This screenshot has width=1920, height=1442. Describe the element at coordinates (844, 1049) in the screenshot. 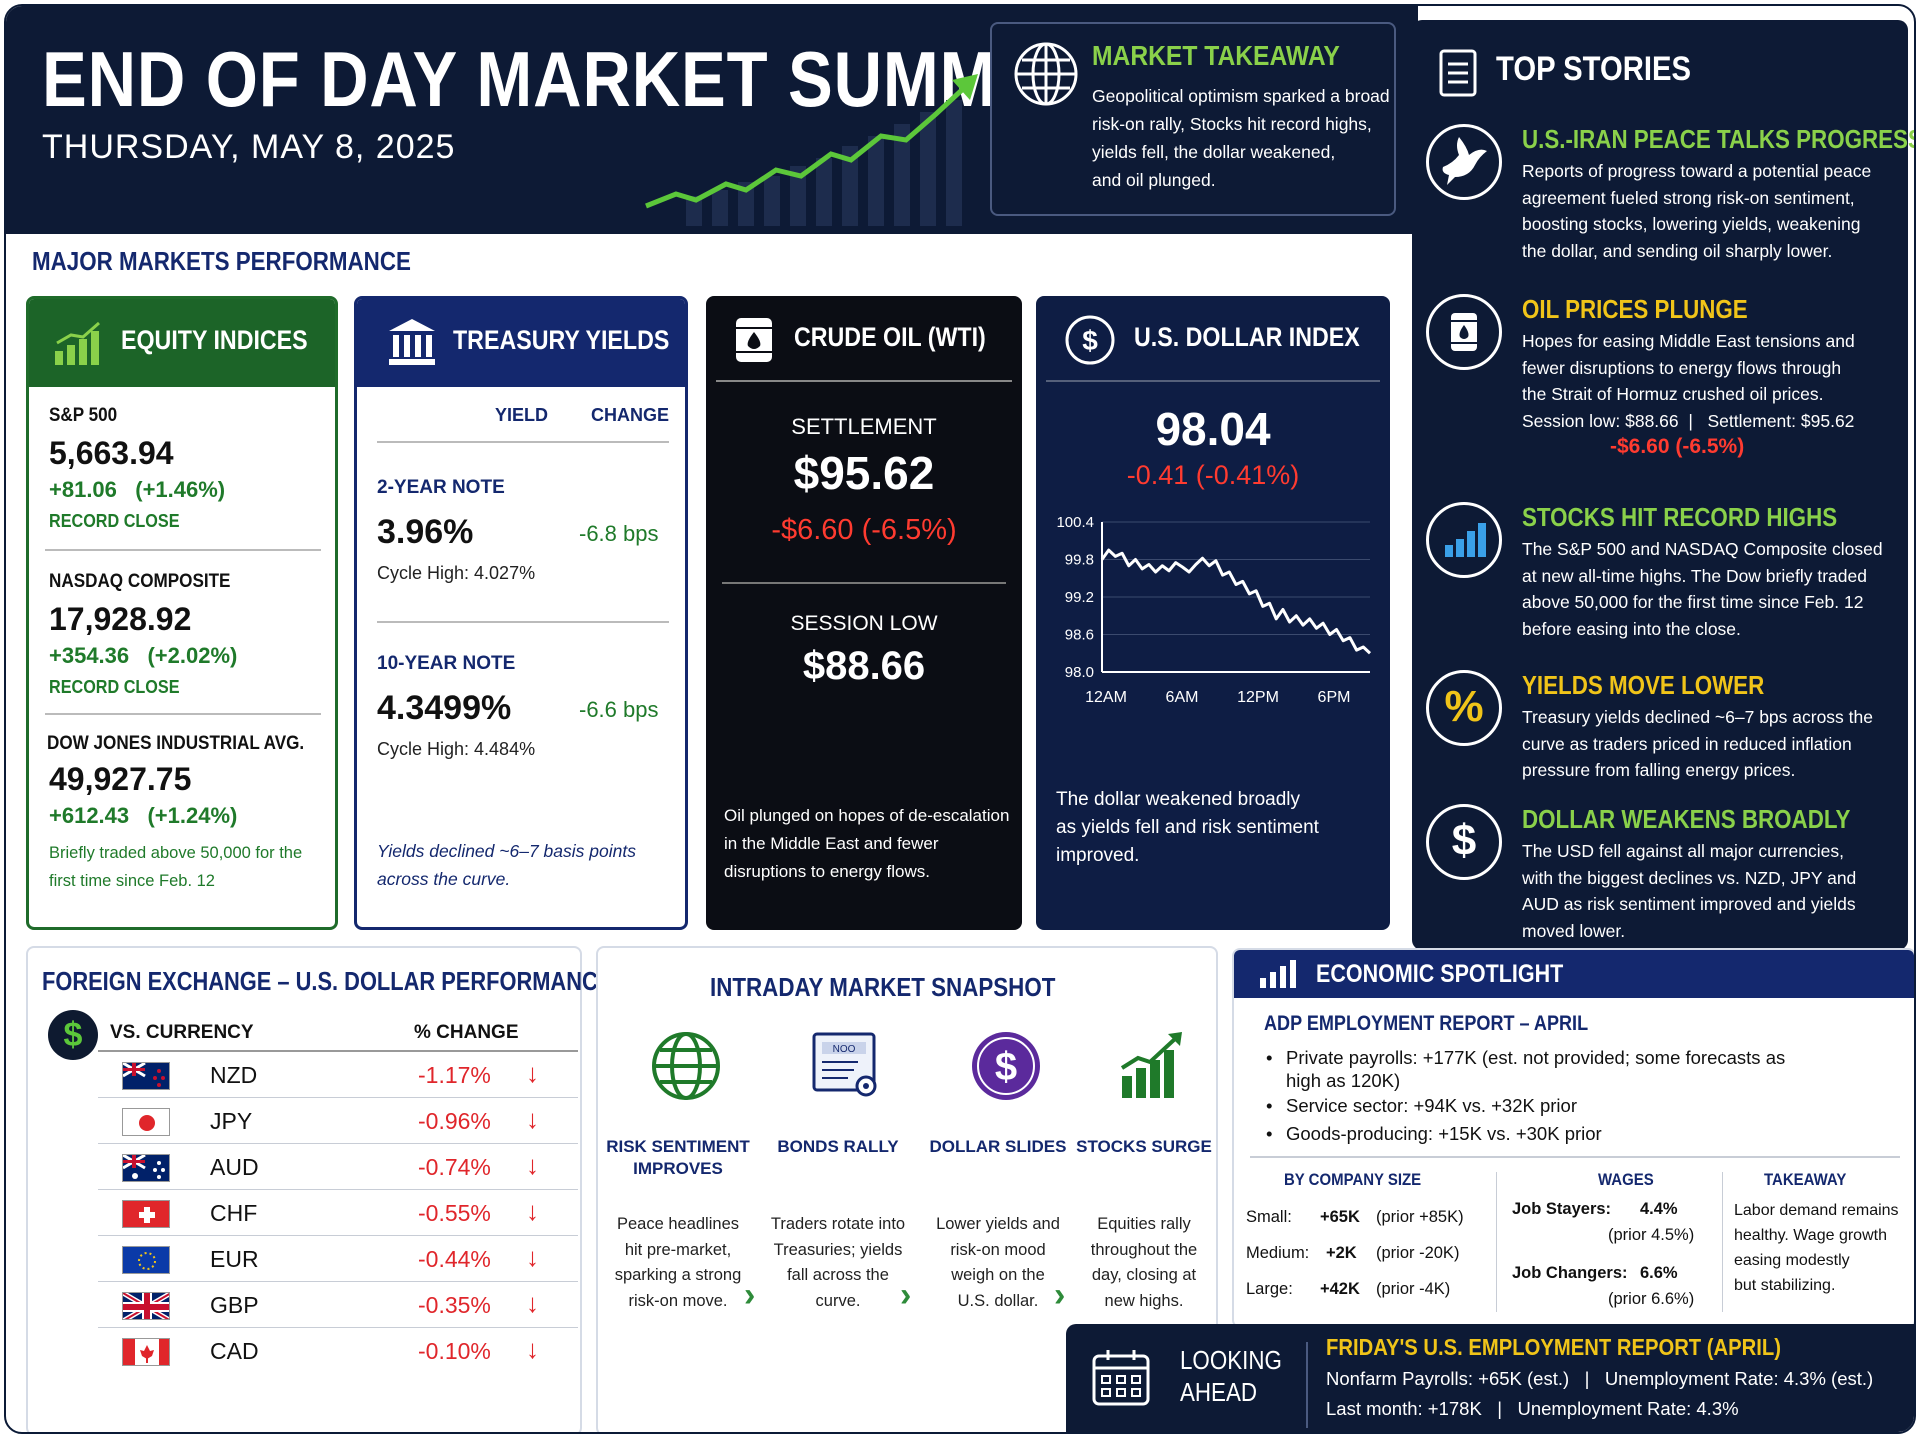

I see `svg-text: NOO` at that location.